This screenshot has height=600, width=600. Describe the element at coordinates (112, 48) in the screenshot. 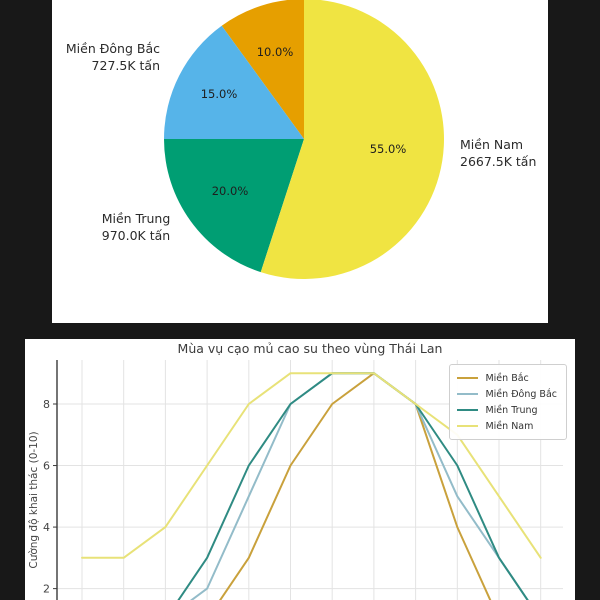

I see `pie-label-mien-dong-bac-name: Miền Đông Bắc` at that location.